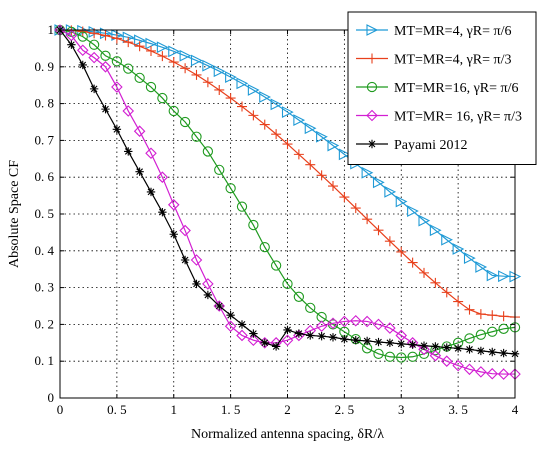 The width and height of the screenshot is (550, 450). I want to click on x-tick-label: 4, so click(515, 409).